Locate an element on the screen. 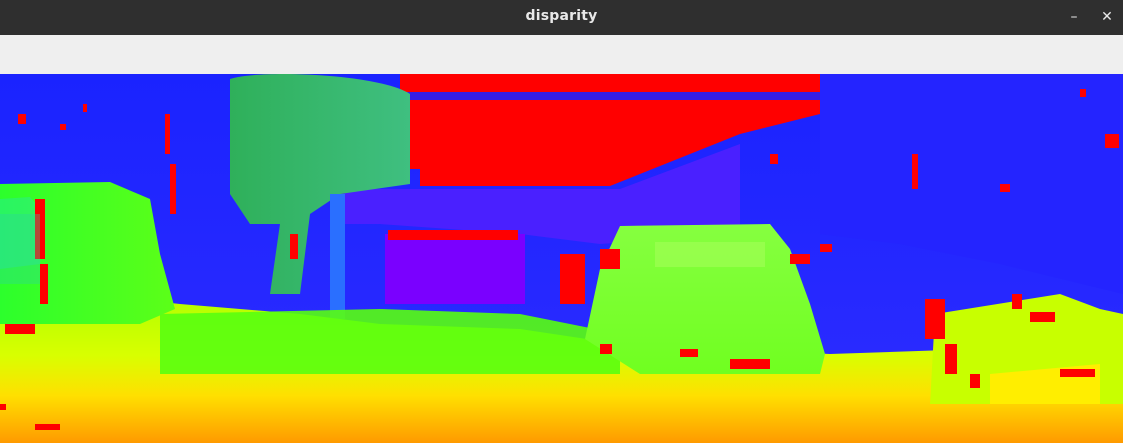 Image resolution: width=1123 pixels, height=443 pixels. right-building is located at coordinates (971, 184).